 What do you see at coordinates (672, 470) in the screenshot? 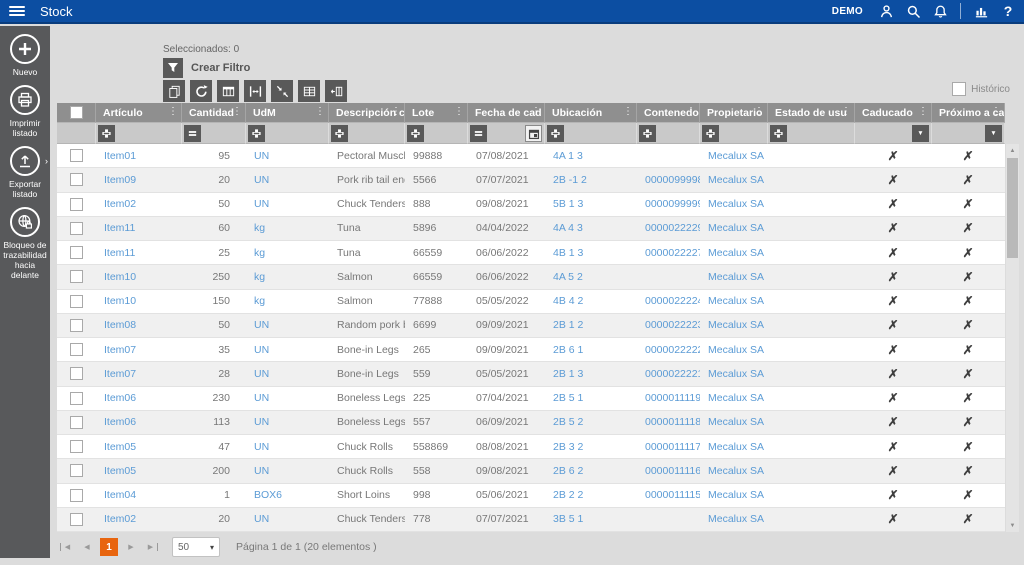
I see `cell-link-contenedor: 0000011116` at bounding box center [672, 470].